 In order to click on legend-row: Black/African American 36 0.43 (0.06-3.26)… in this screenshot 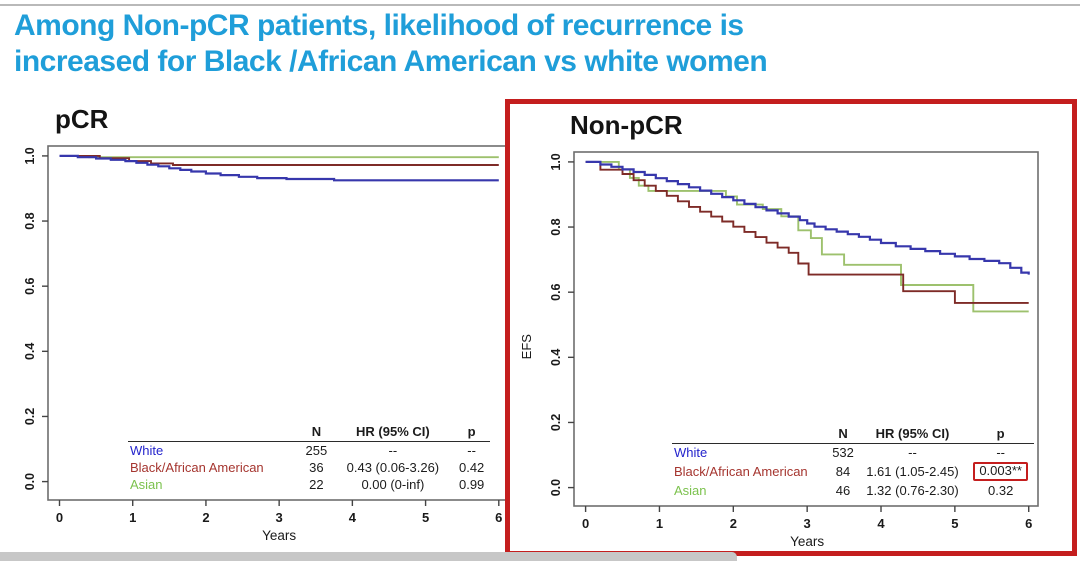, I will do `click(309, 467)`.